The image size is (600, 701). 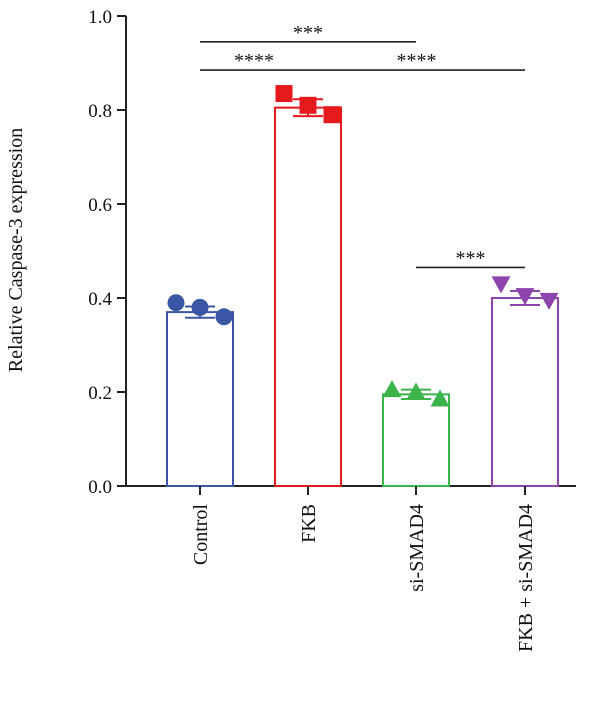 What do you see at coordinates (100, 487) in the screenshot?
I see `y-tick-label: 0.0` at bounding box center [100, 487].